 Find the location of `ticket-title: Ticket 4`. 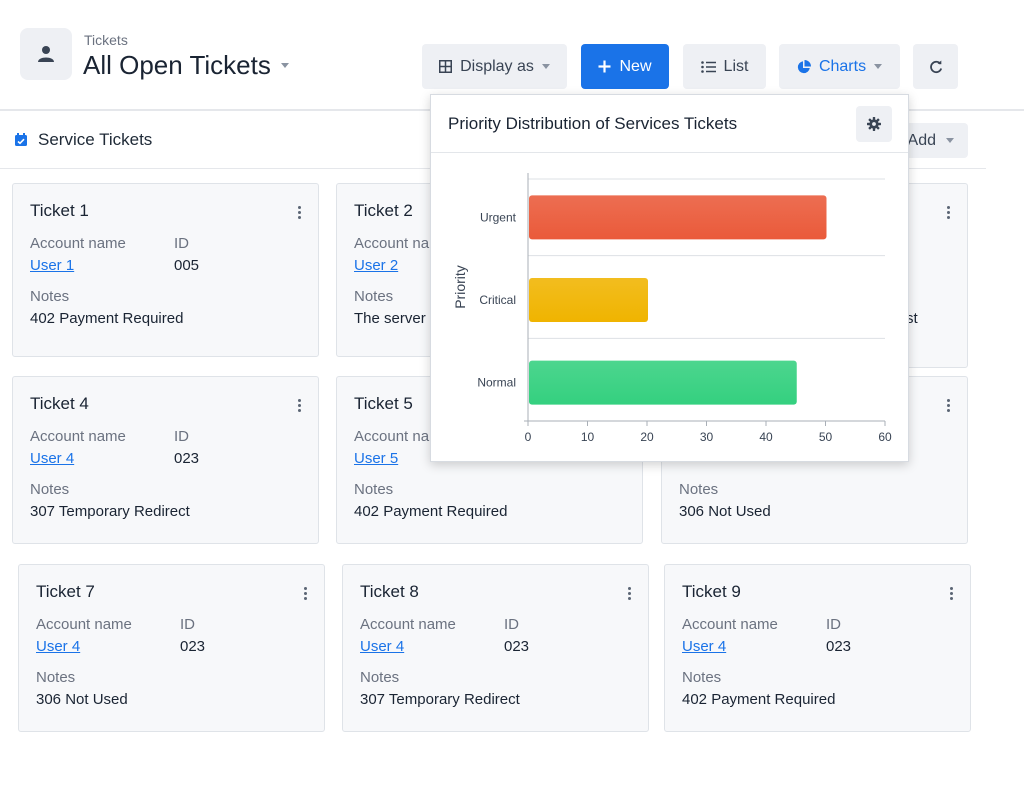

ticket-title: Ticket 4 is located at coordinates (59, 403).